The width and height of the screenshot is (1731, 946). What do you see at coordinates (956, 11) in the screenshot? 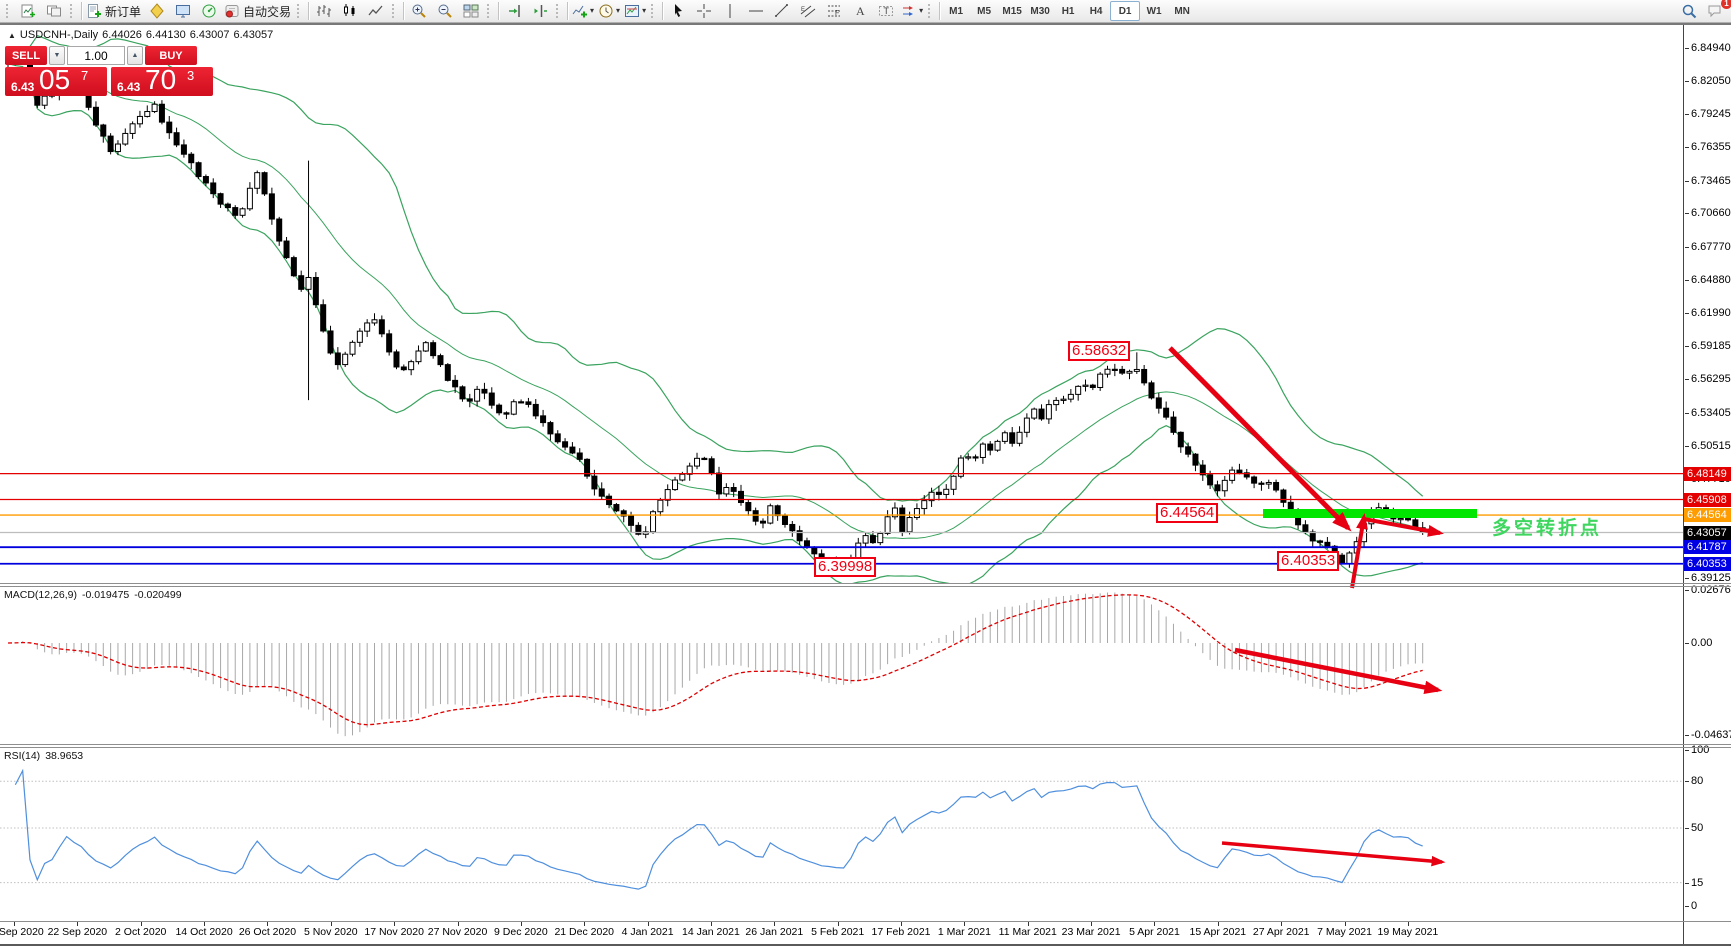
I see `timeframe-m1: M1` at bounding box center [956, 11].